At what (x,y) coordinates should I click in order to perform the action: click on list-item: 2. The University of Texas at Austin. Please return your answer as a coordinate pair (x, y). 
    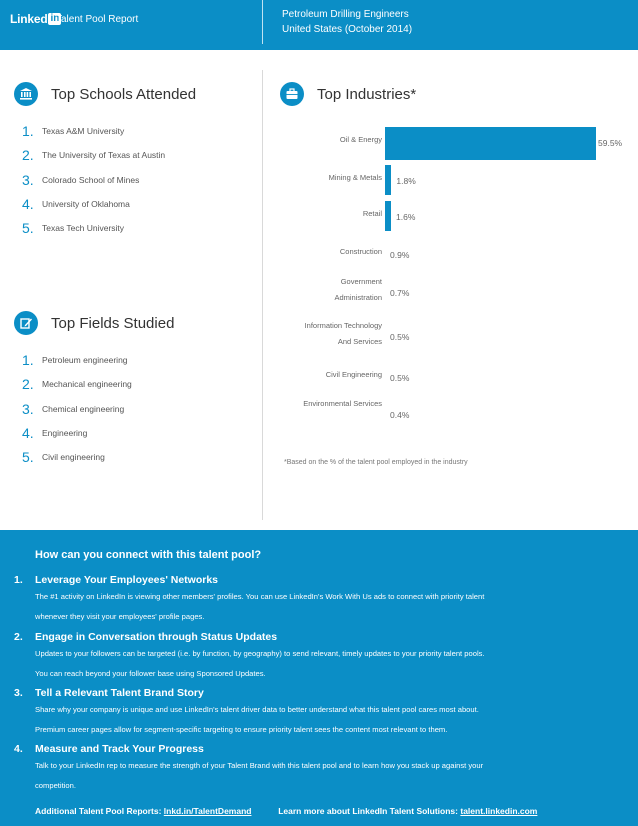
    Looking at the image, I should click on (93, 155).